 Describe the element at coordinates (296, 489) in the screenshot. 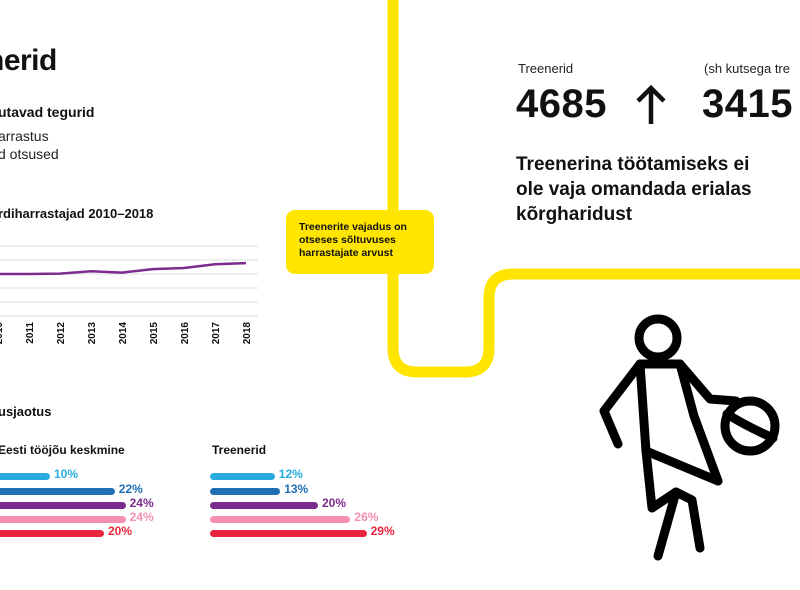

I see `distribution-bar-value: 13%` at that location.